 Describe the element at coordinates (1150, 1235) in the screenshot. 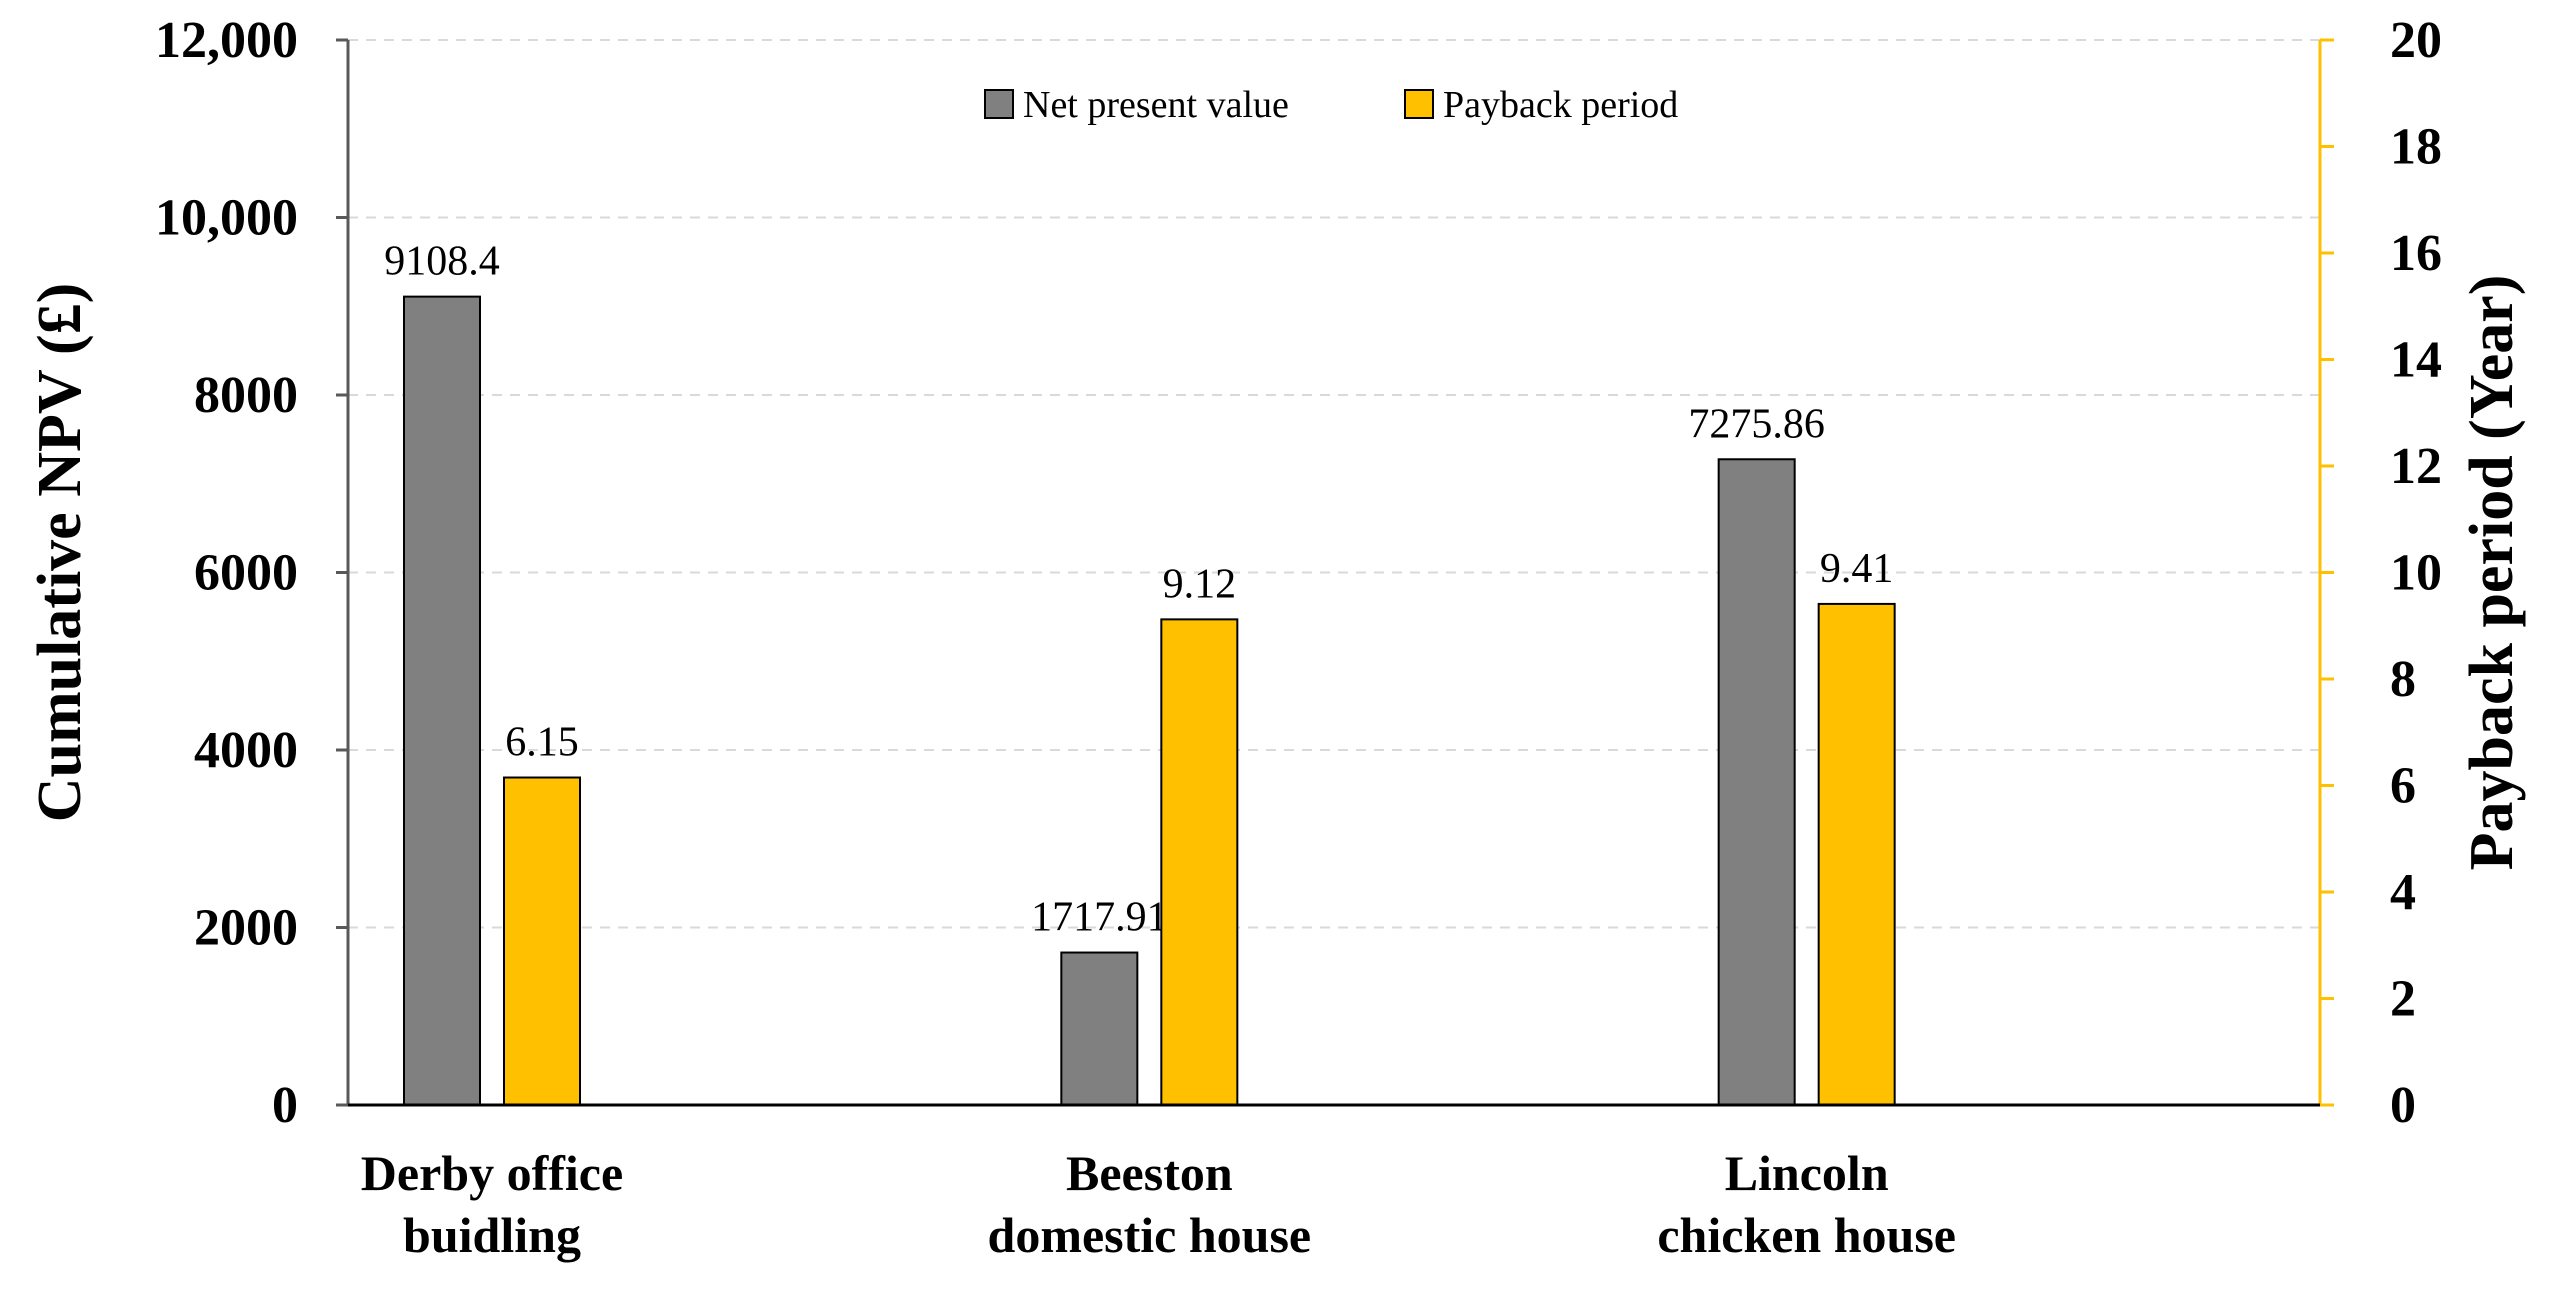

I see `category-label: domestic house` at that location.